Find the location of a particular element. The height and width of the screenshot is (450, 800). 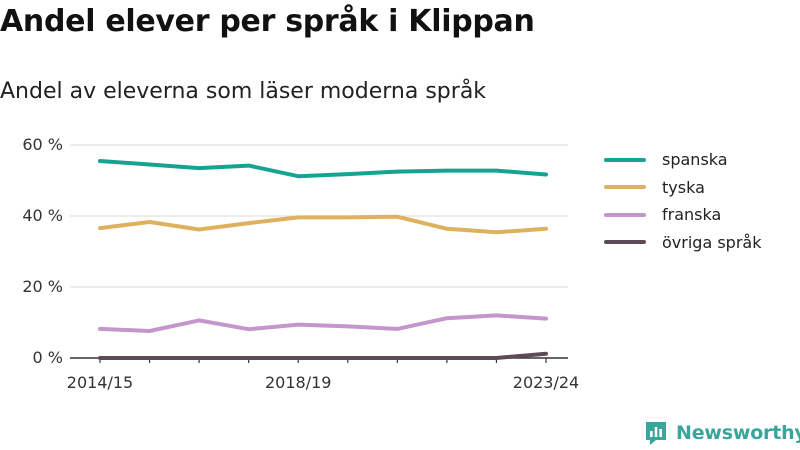

series-line-spanska is located at coordinates (323, 169).